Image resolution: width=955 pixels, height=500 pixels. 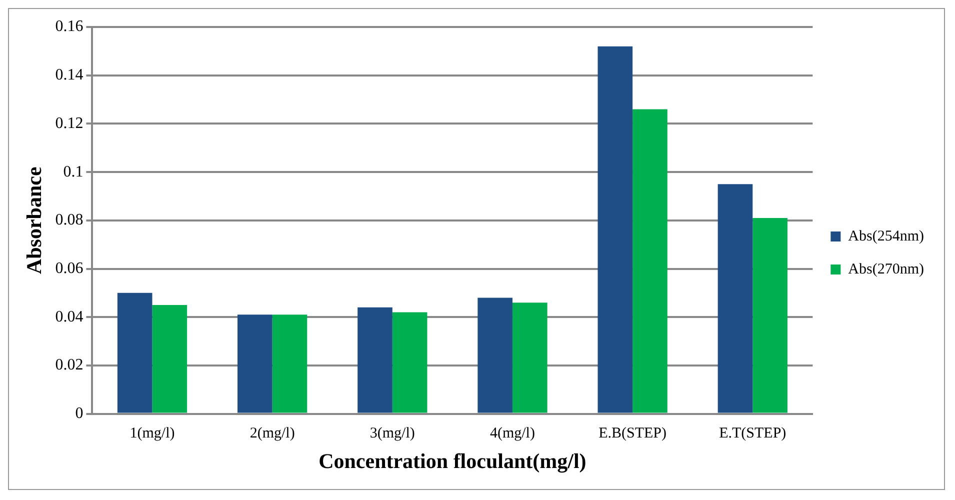 What do you see at coordinates (73, 171) in the screenshot?
I see `y-tick-label: 0.1` at bounding box center [73, 171].